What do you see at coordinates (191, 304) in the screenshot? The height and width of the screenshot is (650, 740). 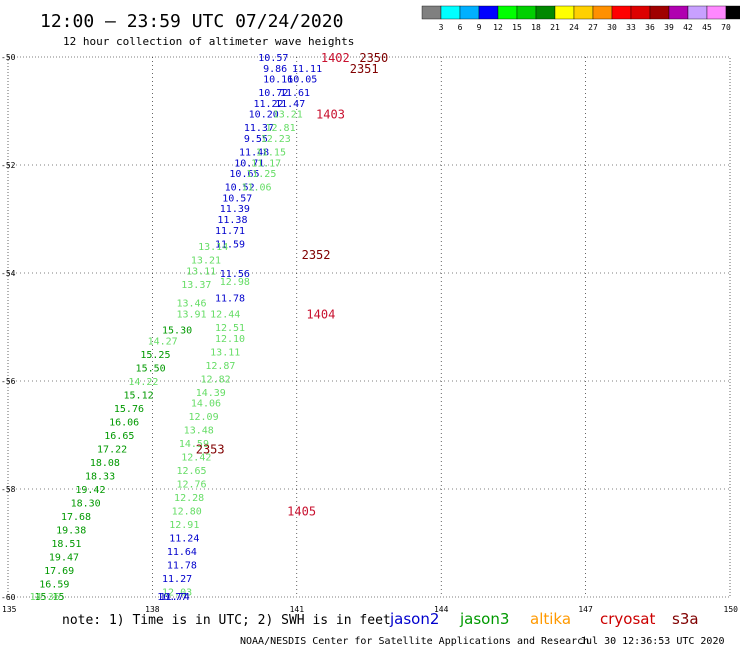 I see `wave-height-value: 13.46` at bounding box center [191, 304].